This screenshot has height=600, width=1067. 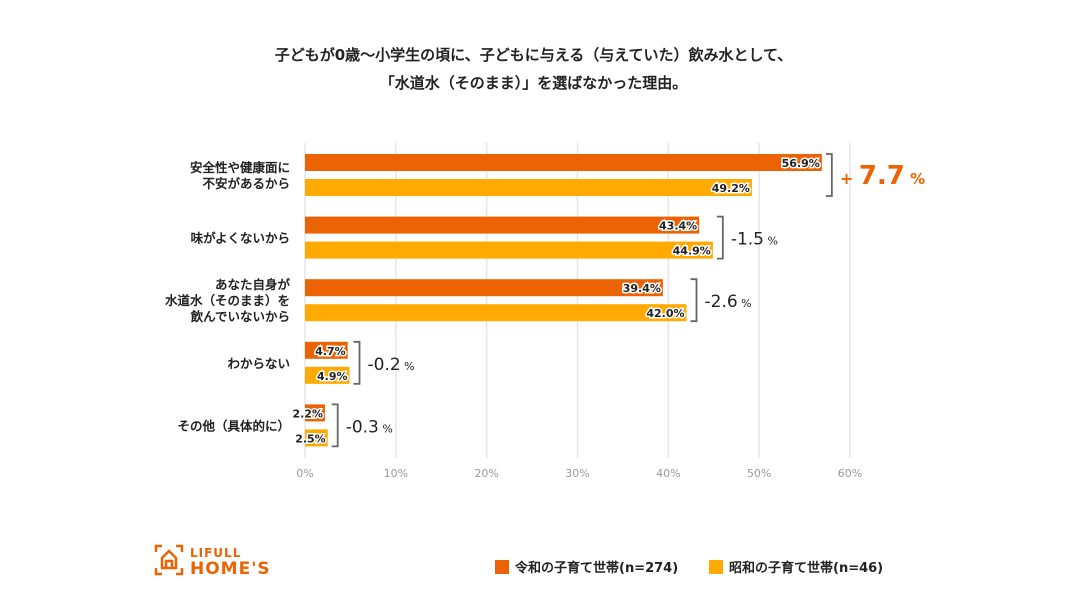 What do you see at coordinates (597, 568) in the screenshot?
I see `legend-label-reiwa: 令和の子育て世帯(n=274)` at bounding box center [597, 568].